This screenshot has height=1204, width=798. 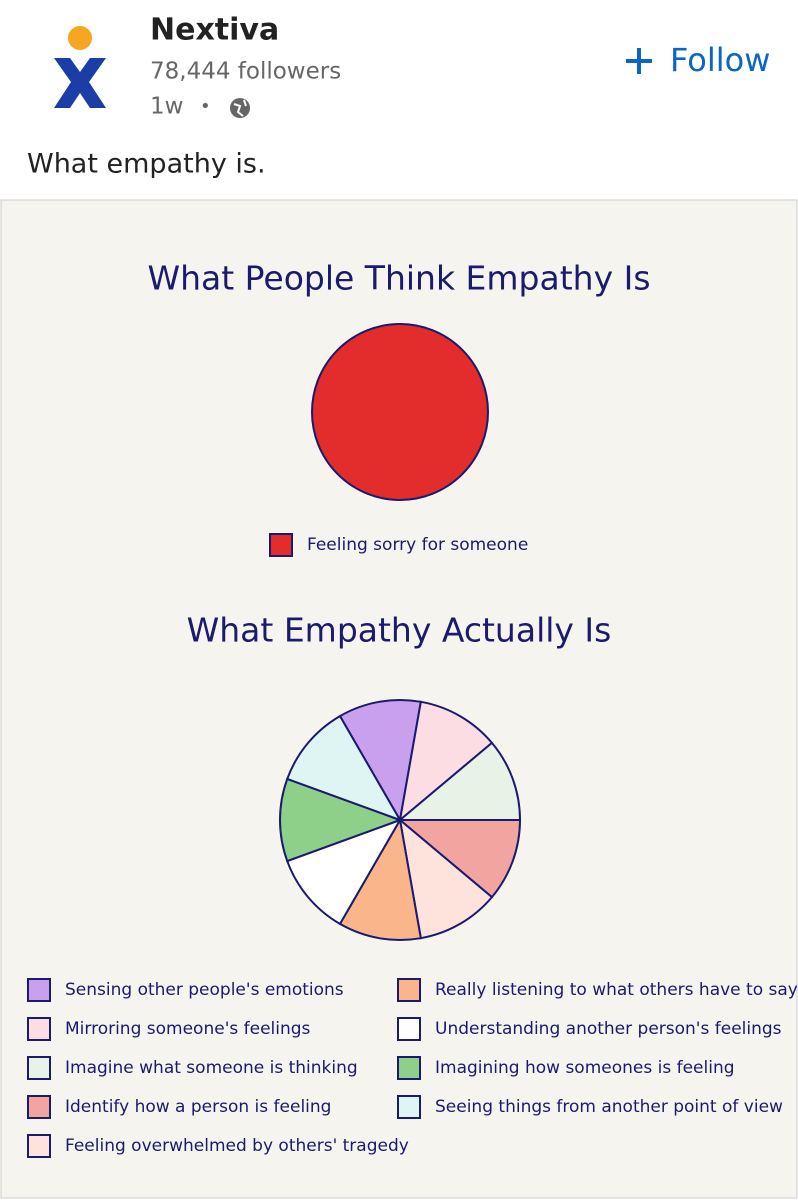 What do you see at coordinates (166, 107) in the screenshot?
I see `age: 1w` at bounding box center [166, 107].